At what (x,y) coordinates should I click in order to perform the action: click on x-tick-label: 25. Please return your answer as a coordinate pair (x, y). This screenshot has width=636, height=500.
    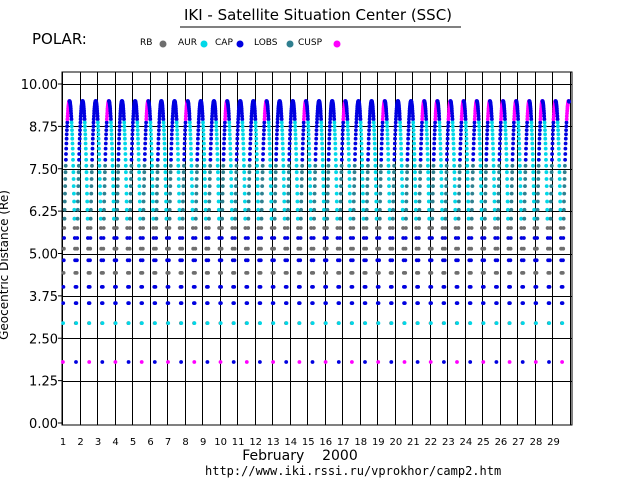
    Looking at the image, I should click on (483, 442).